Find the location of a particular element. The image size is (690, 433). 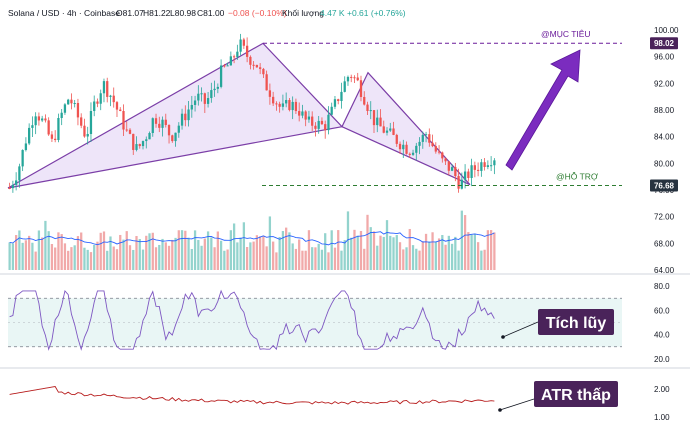

high-value: H81.22 is located at coordinates (157, 13).